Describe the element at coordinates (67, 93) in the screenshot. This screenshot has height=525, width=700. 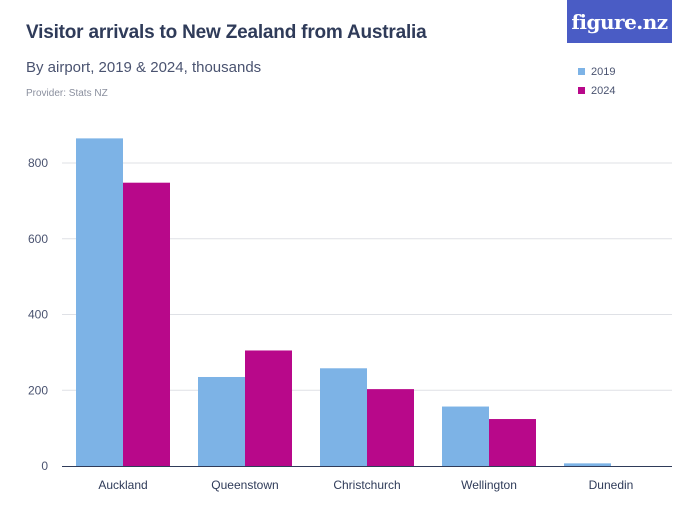
I see `provider-credit: Provider: Stats NZ` at that location.